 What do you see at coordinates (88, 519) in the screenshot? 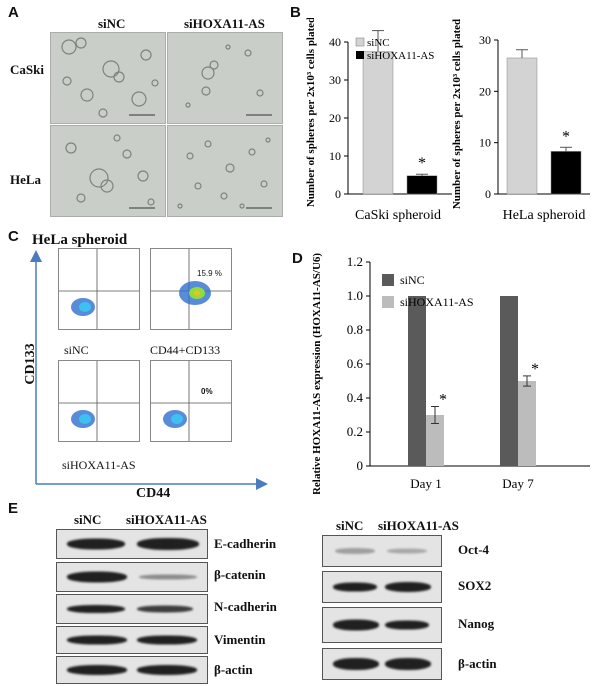
I see `panel-e-left-col-sinc: siNC` at bounding box center [88, 519].